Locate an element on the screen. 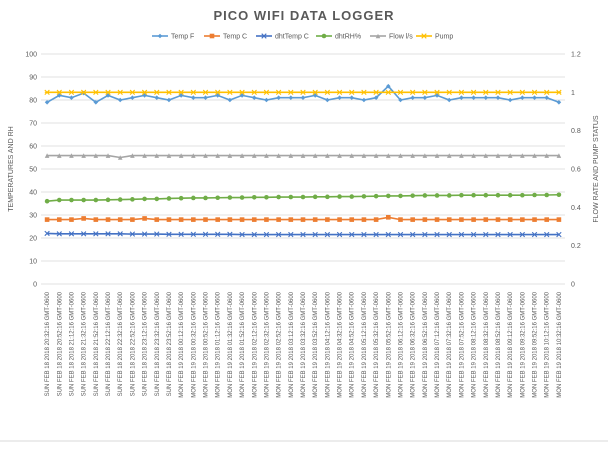 This screenshot has height=460, width=608. legend: Temp F Temp C dhtTemp C dhtRH% Flow l/s Pump is located at coordinates (302, 37).